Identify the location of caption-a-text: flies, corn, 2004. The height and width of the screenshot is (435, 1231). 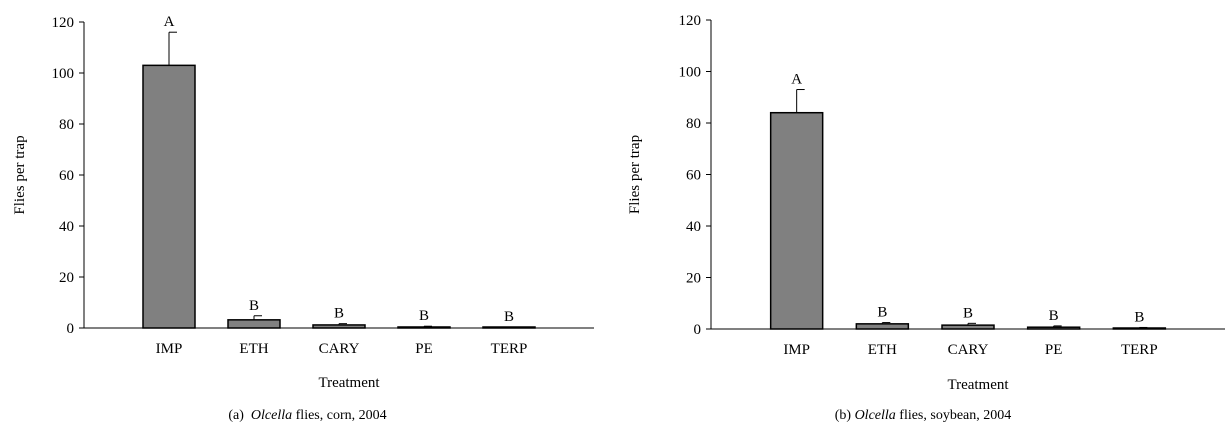
(341, 415).